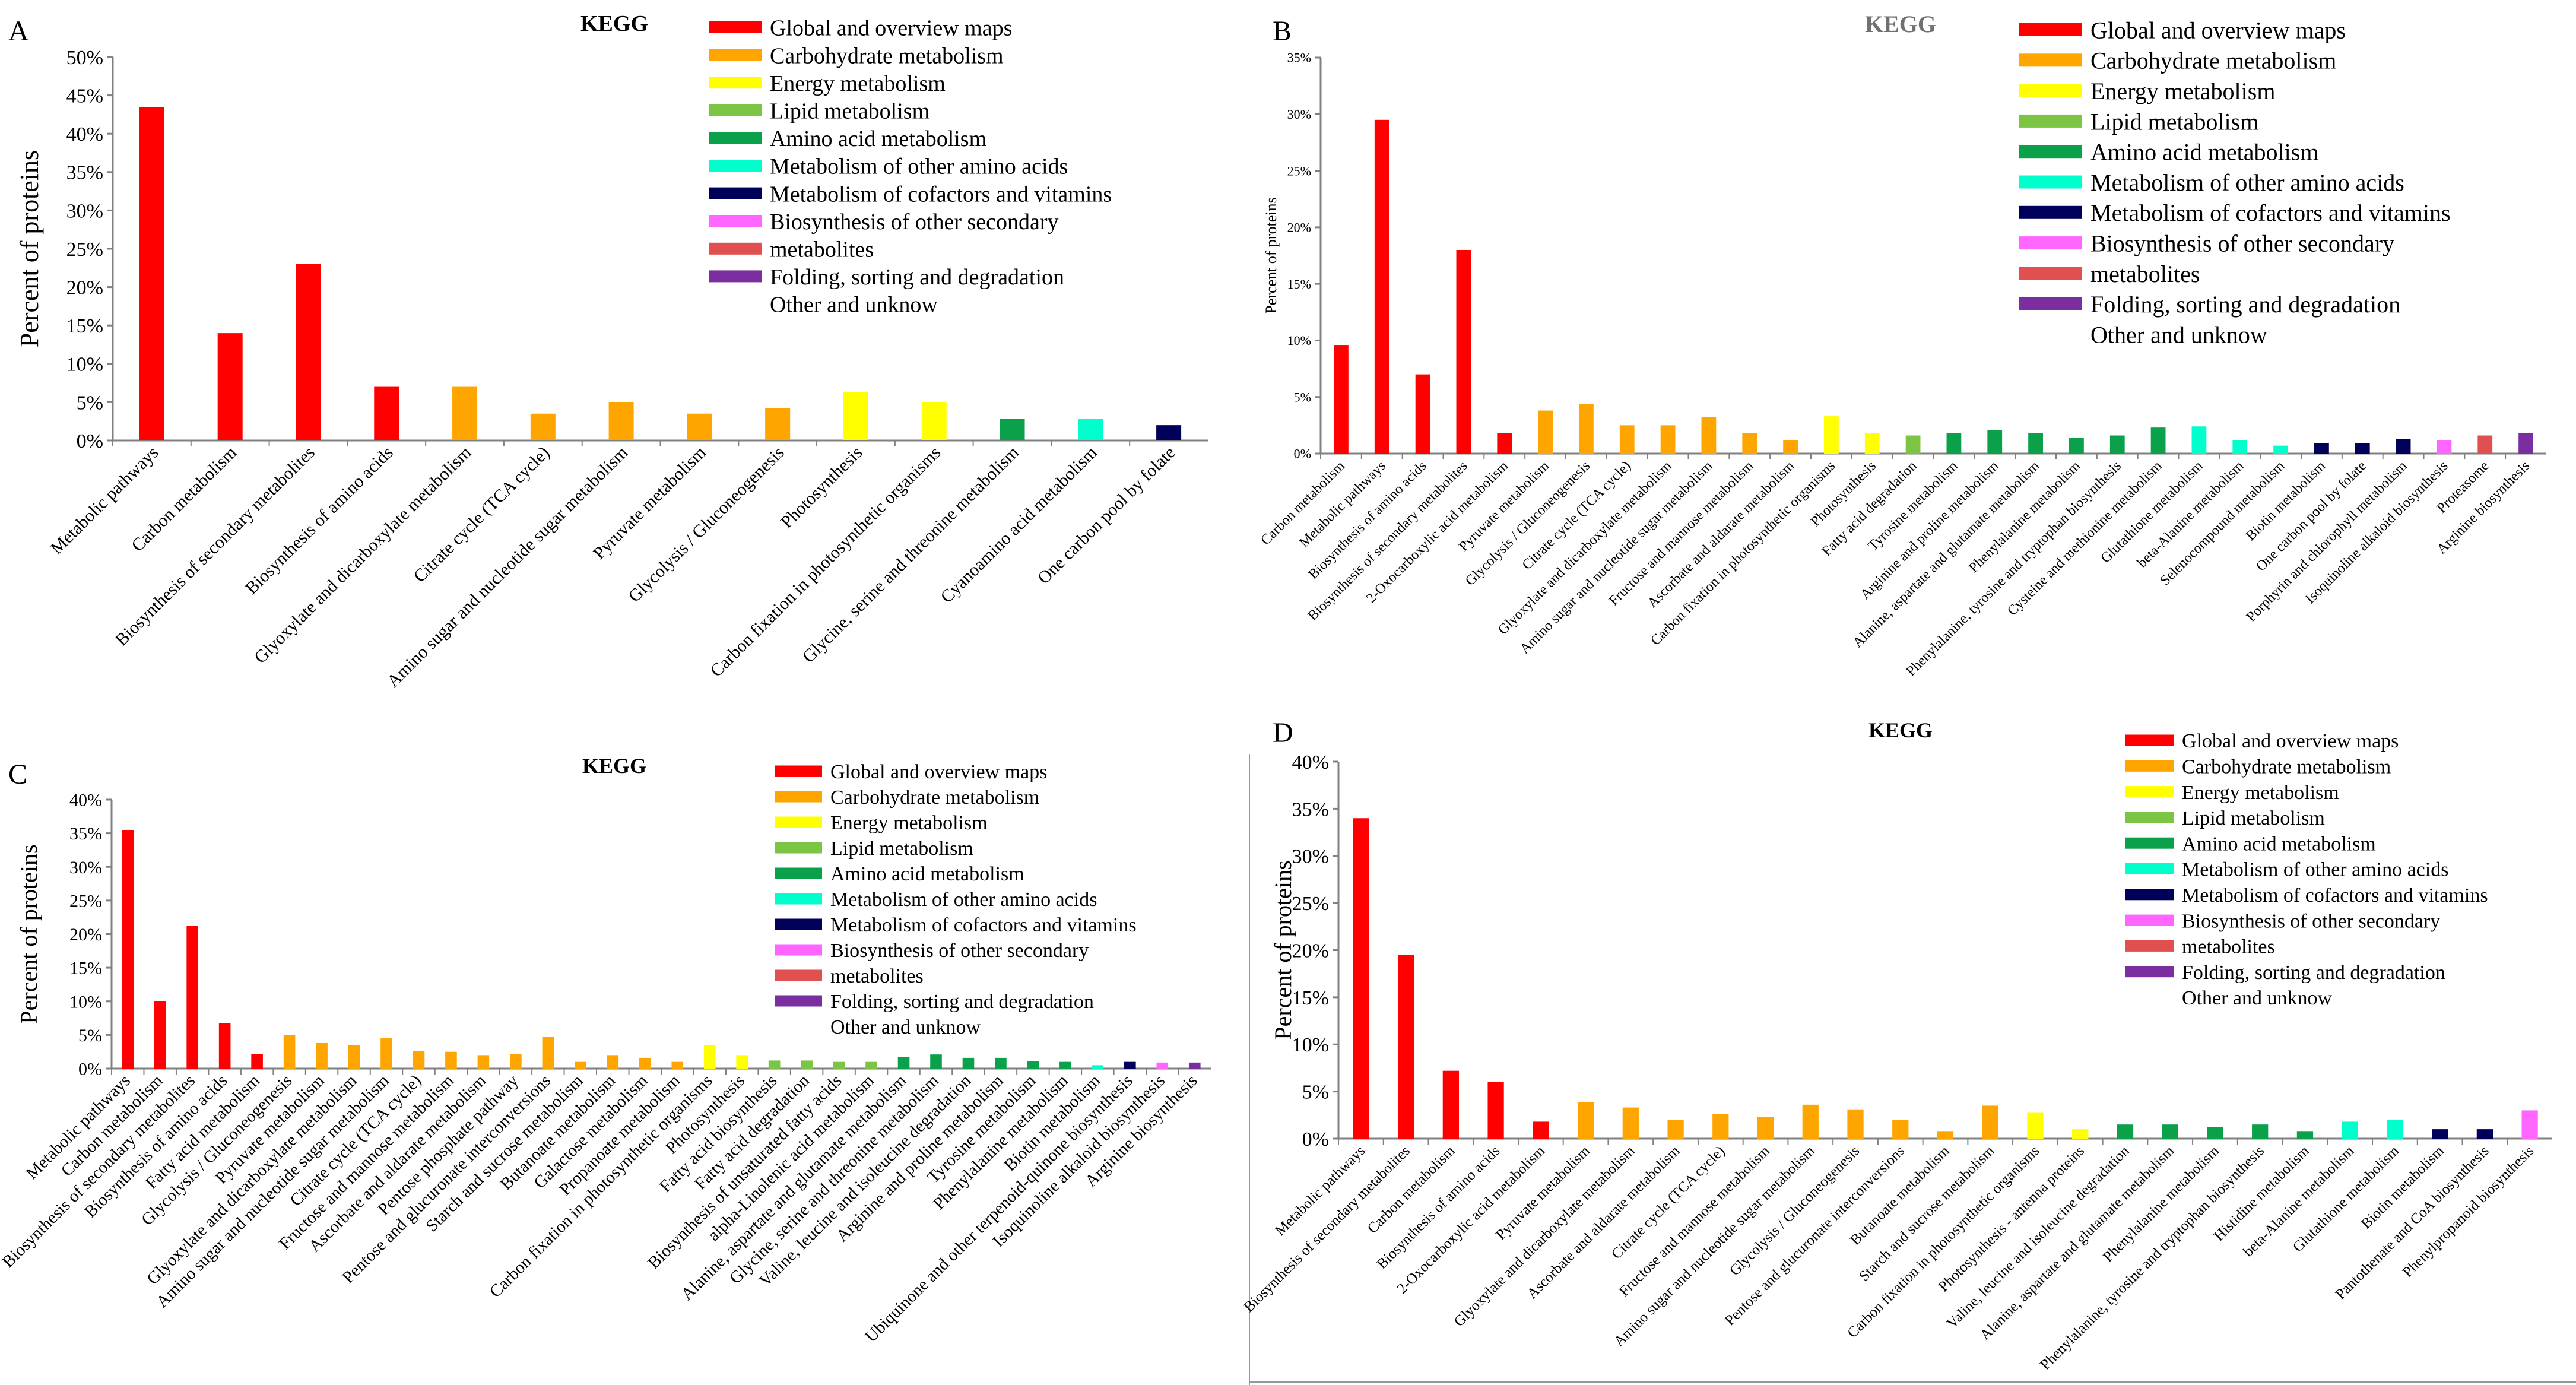 This screenshot has width=2576, height=1385. What do you see at coordinates (2228, 947) in the screenshot?
I see `legend-entry-label: metabolites` at bounding box center [2228, 947].